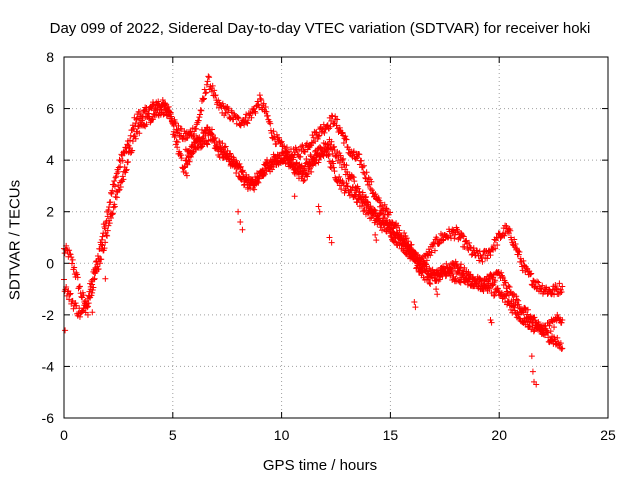 This screenshot has height=480, width=640. I want to click on x-tick-label: 5, so click(173, 435).